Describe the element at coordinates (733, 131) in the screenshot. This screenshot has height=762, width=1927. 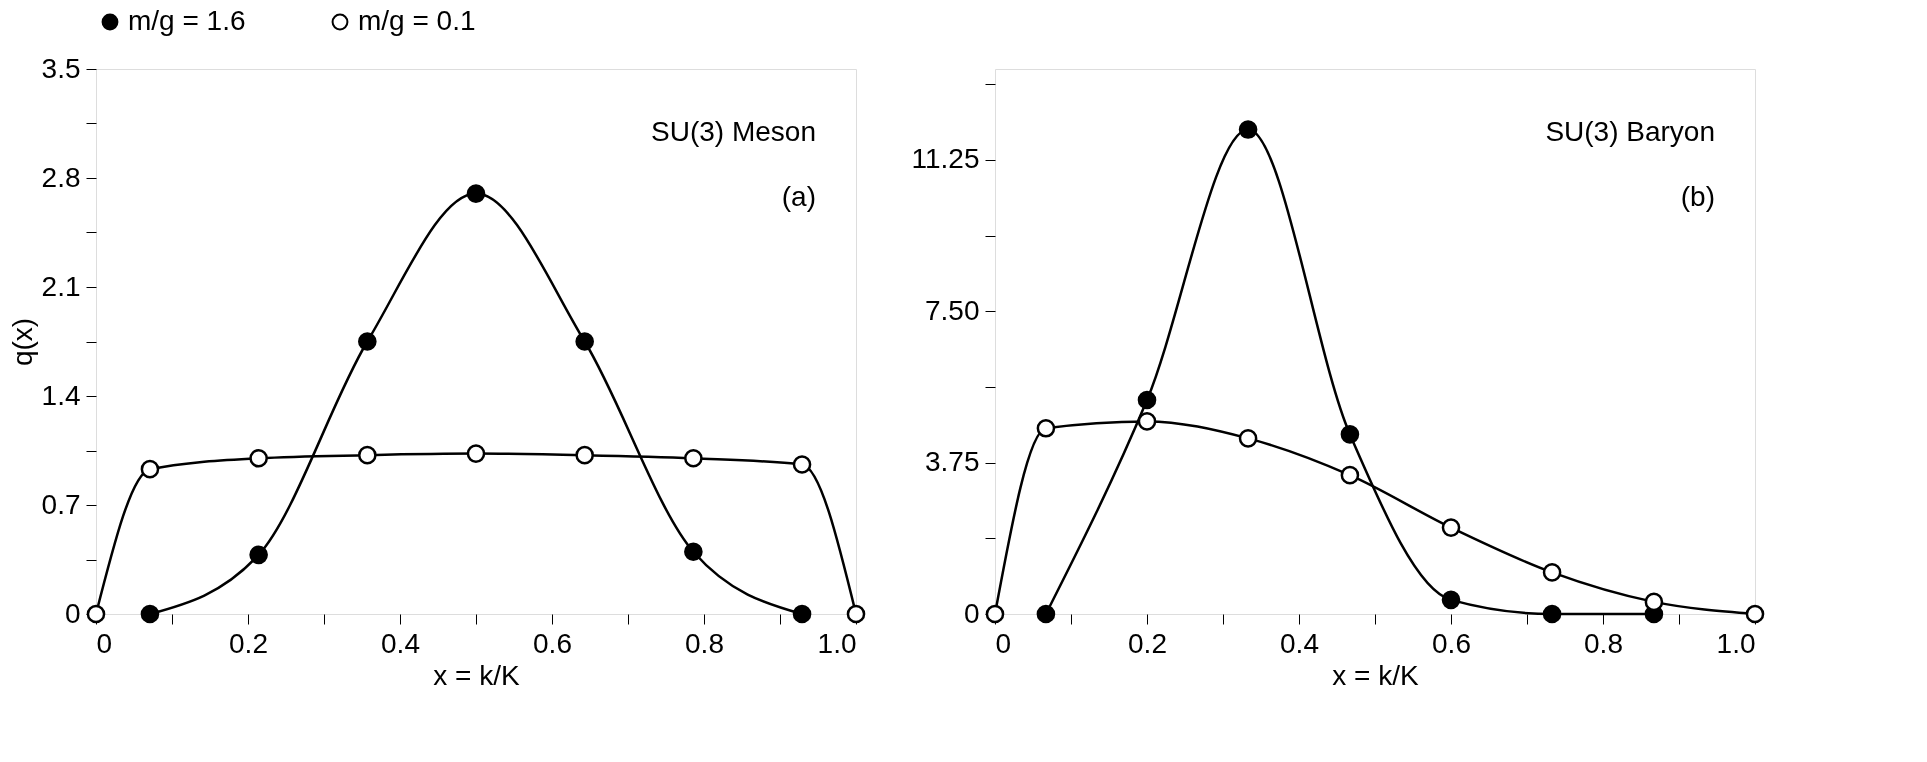
I see `annotation: SU(3) Meson` at that location.